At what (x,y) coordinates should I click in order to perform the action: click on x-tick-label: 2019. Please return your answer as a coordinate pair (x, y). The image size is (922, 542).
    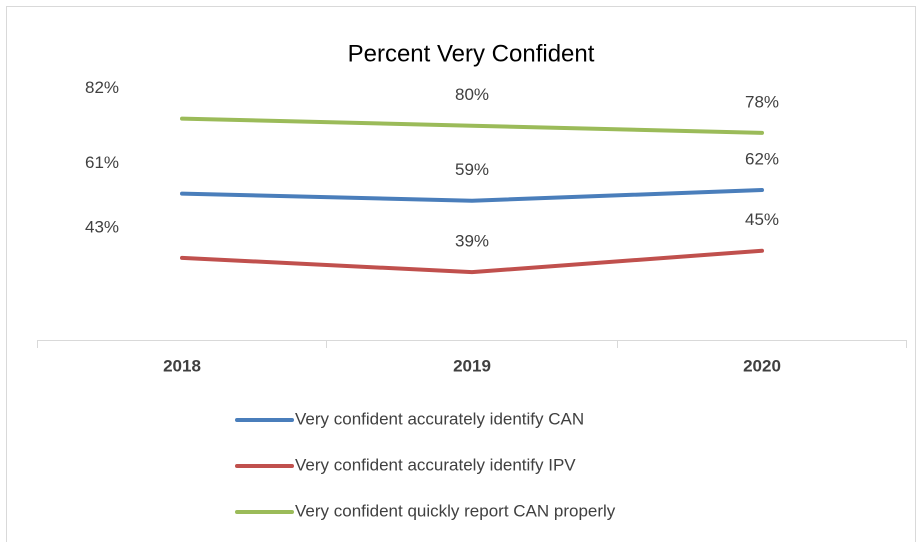
    Looking at the image, I should click on (472, 365).